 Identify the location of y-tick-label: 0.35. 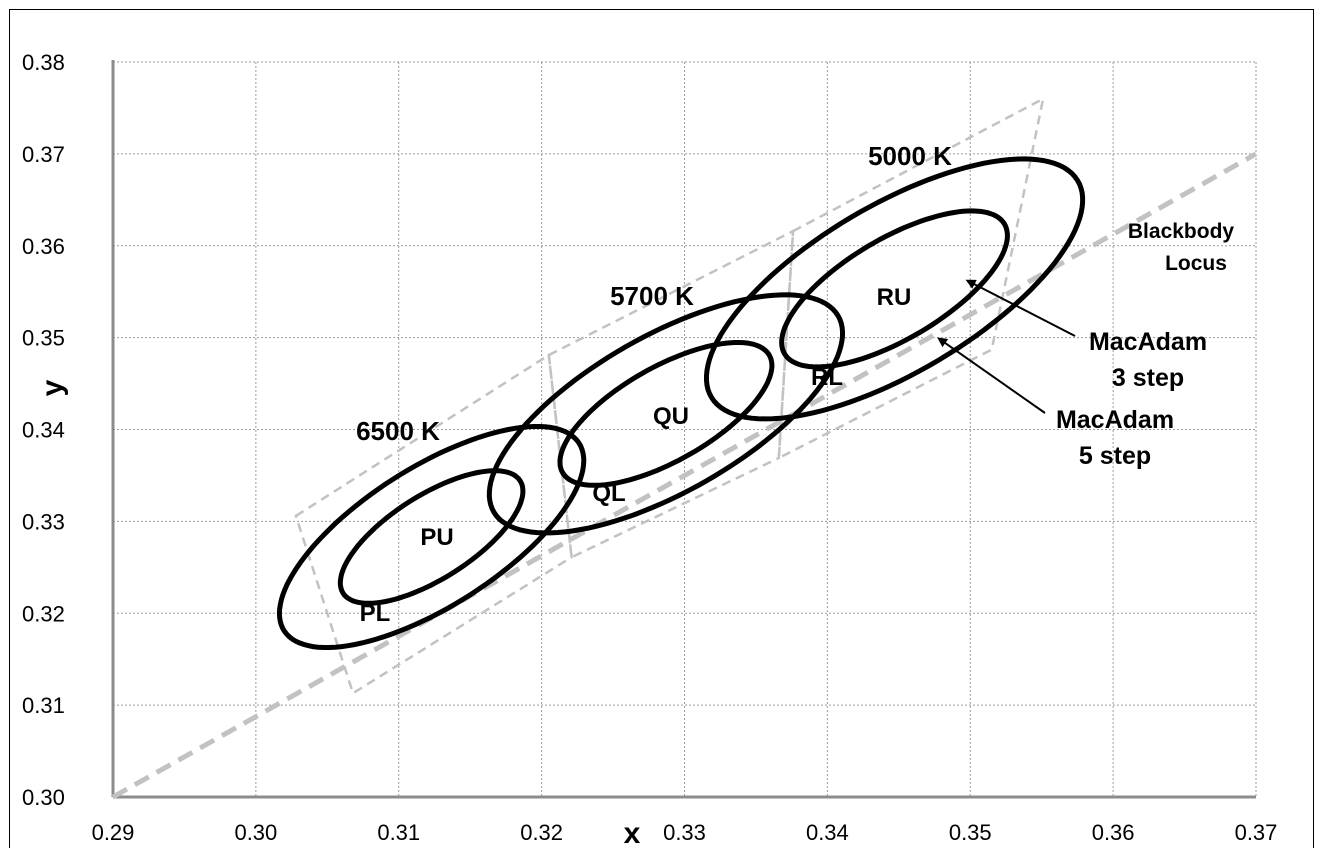
(43, 338).